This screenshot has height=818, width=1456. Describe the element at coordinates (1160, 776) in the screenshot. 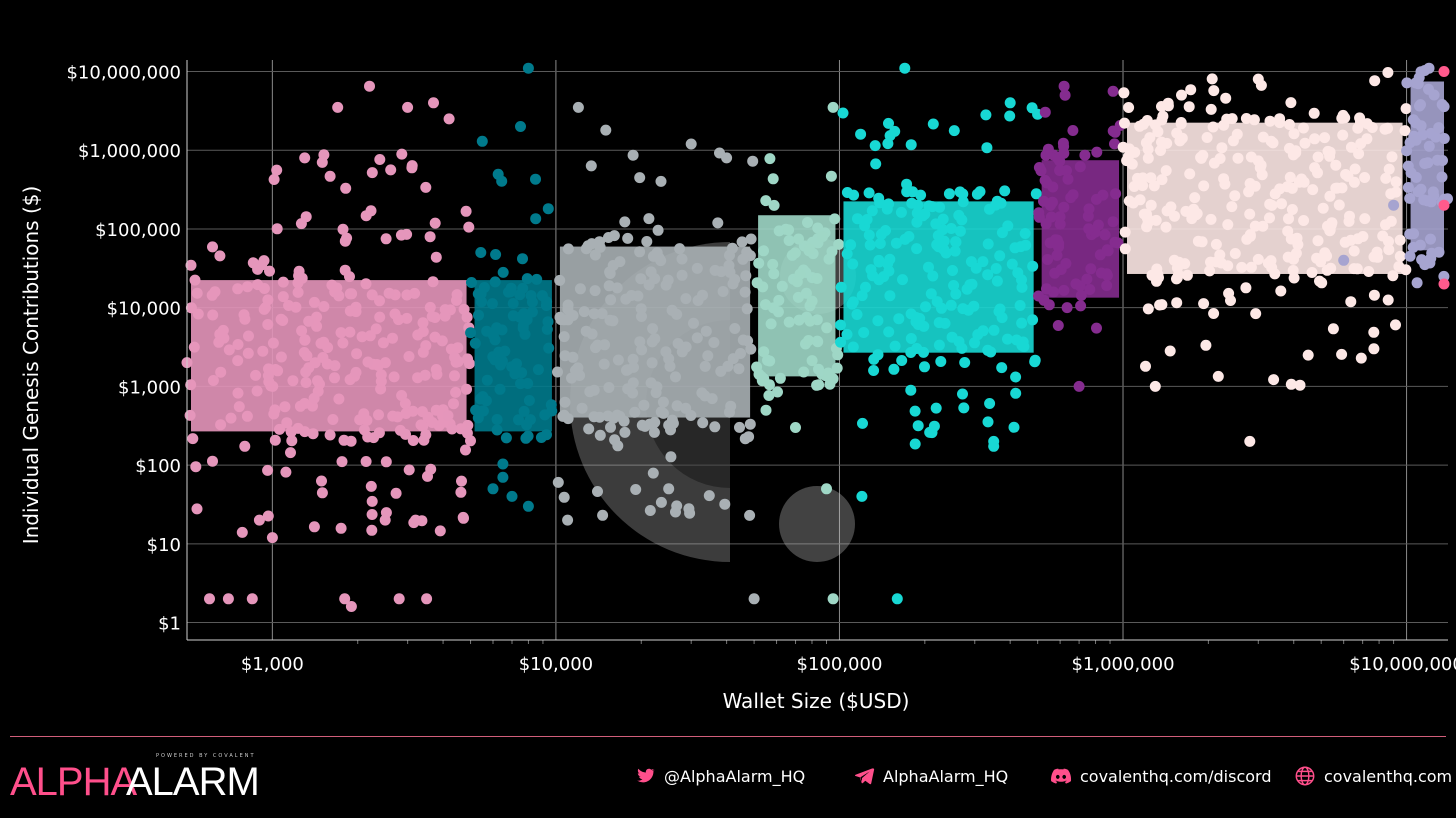

I see `discord-link: covalenthq.com/discord` at that location.